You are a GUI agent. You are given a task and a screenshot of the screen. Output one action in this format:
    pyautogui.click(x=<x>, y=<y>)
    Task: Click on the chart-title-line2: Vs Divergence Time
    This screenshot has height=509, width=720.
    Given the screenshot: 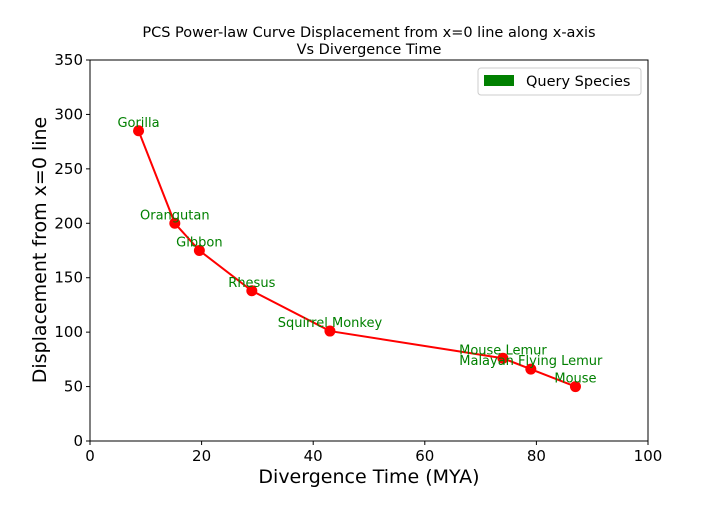 What is the action you would take?
    pyautogui.click(x=369, y=50)
    